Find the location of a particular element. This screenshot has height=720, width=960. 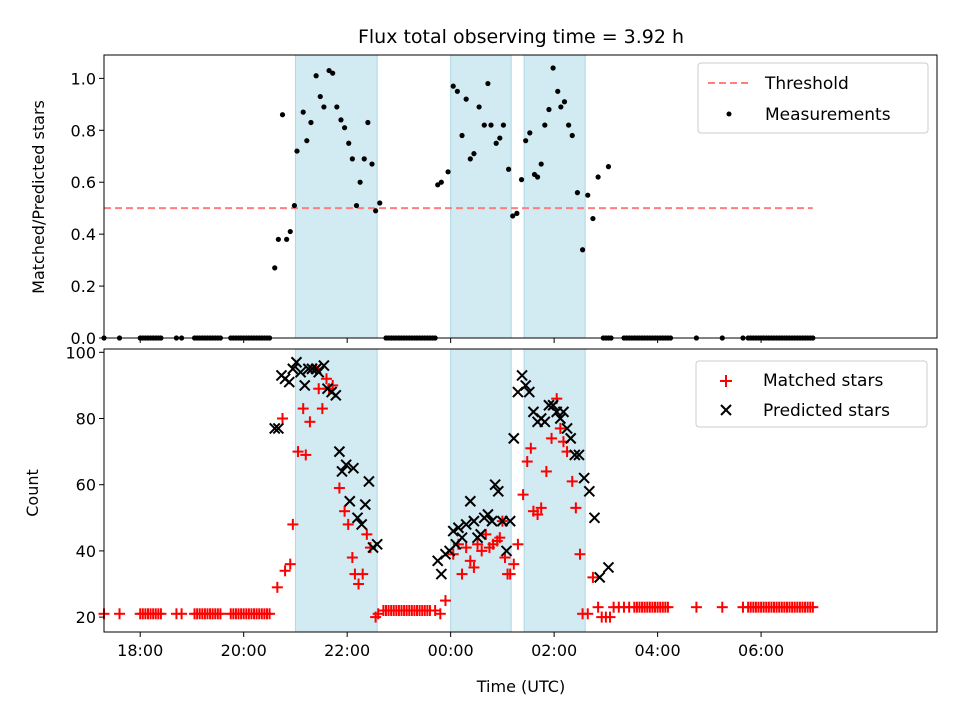

y-tick-label: 0.0 is located at coordinates (83, 338).